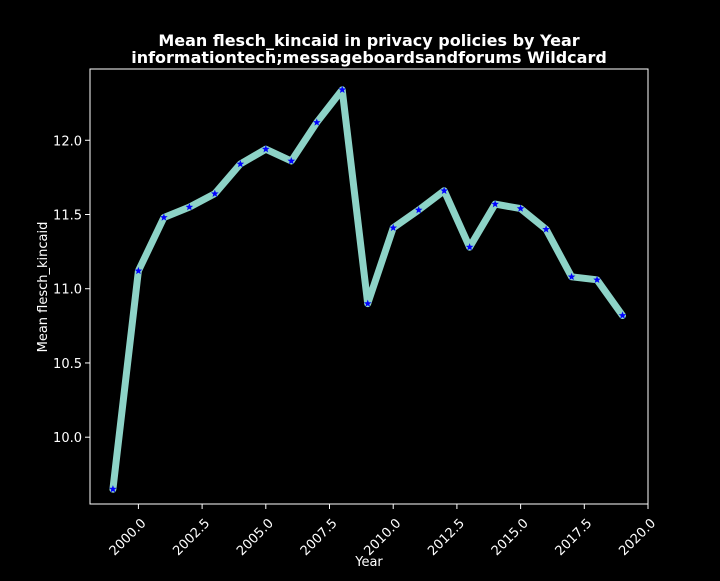 The image size is (720, 581). What do you see at coordinates (67, 290) in the screenshot?
I see `y-tick-label: 11.0` at bounding box center [67, 290].